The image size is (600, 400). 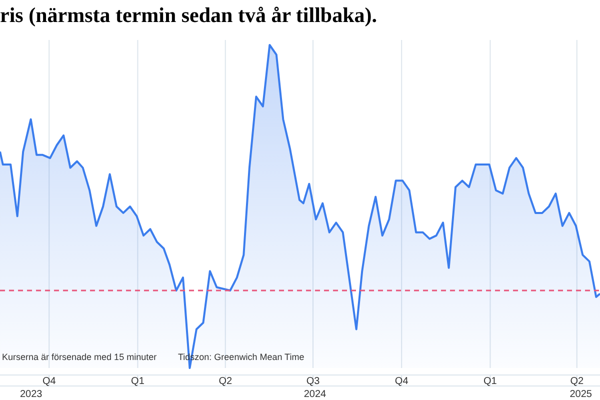 What do you see at coordinates (313, 381) in the screenshot?
I see `x-tick-label: Q3` at bounding box center [313, 381].